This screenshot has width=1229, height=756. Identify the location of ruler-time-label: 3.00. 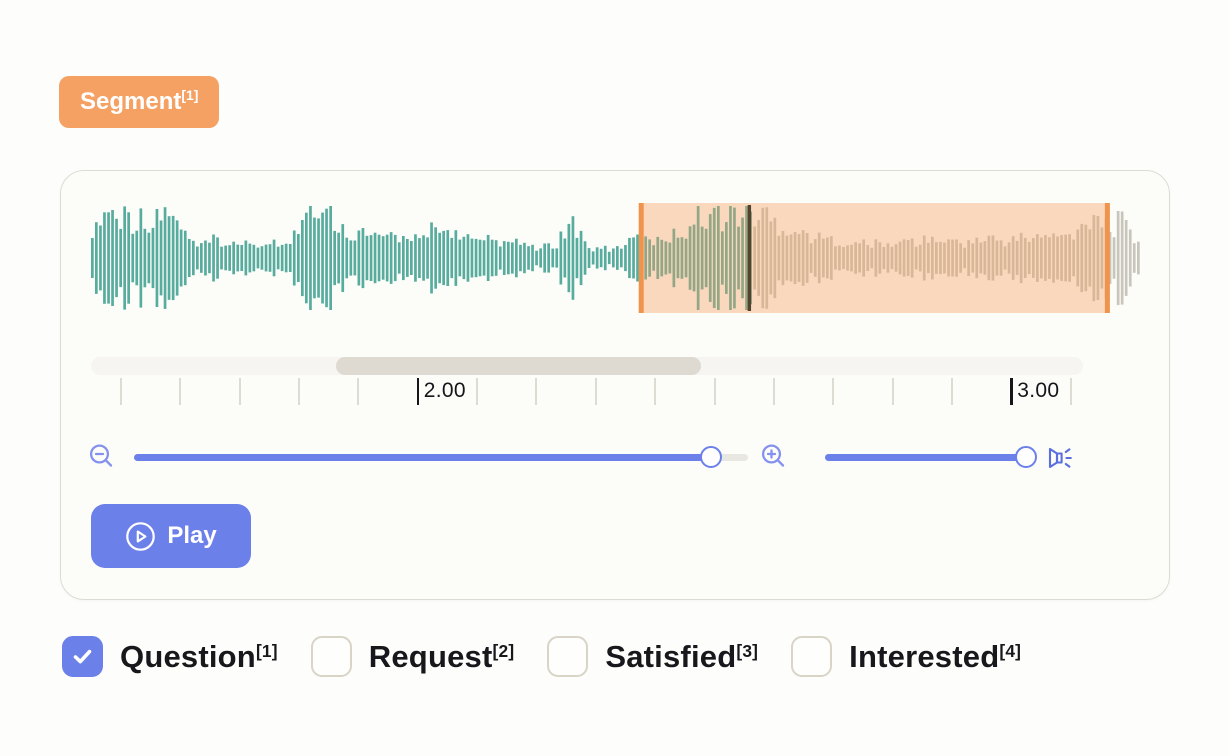
(1038, 390).